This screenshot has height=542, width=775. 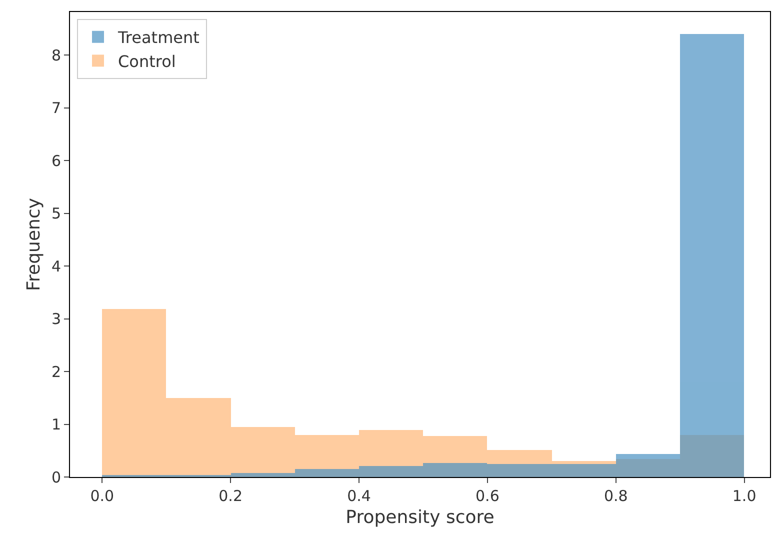 What do you see at coordinates (230, 496) in the screenshot?
I see `x-tick-label: 0.2` at bounding box center [230, 496].